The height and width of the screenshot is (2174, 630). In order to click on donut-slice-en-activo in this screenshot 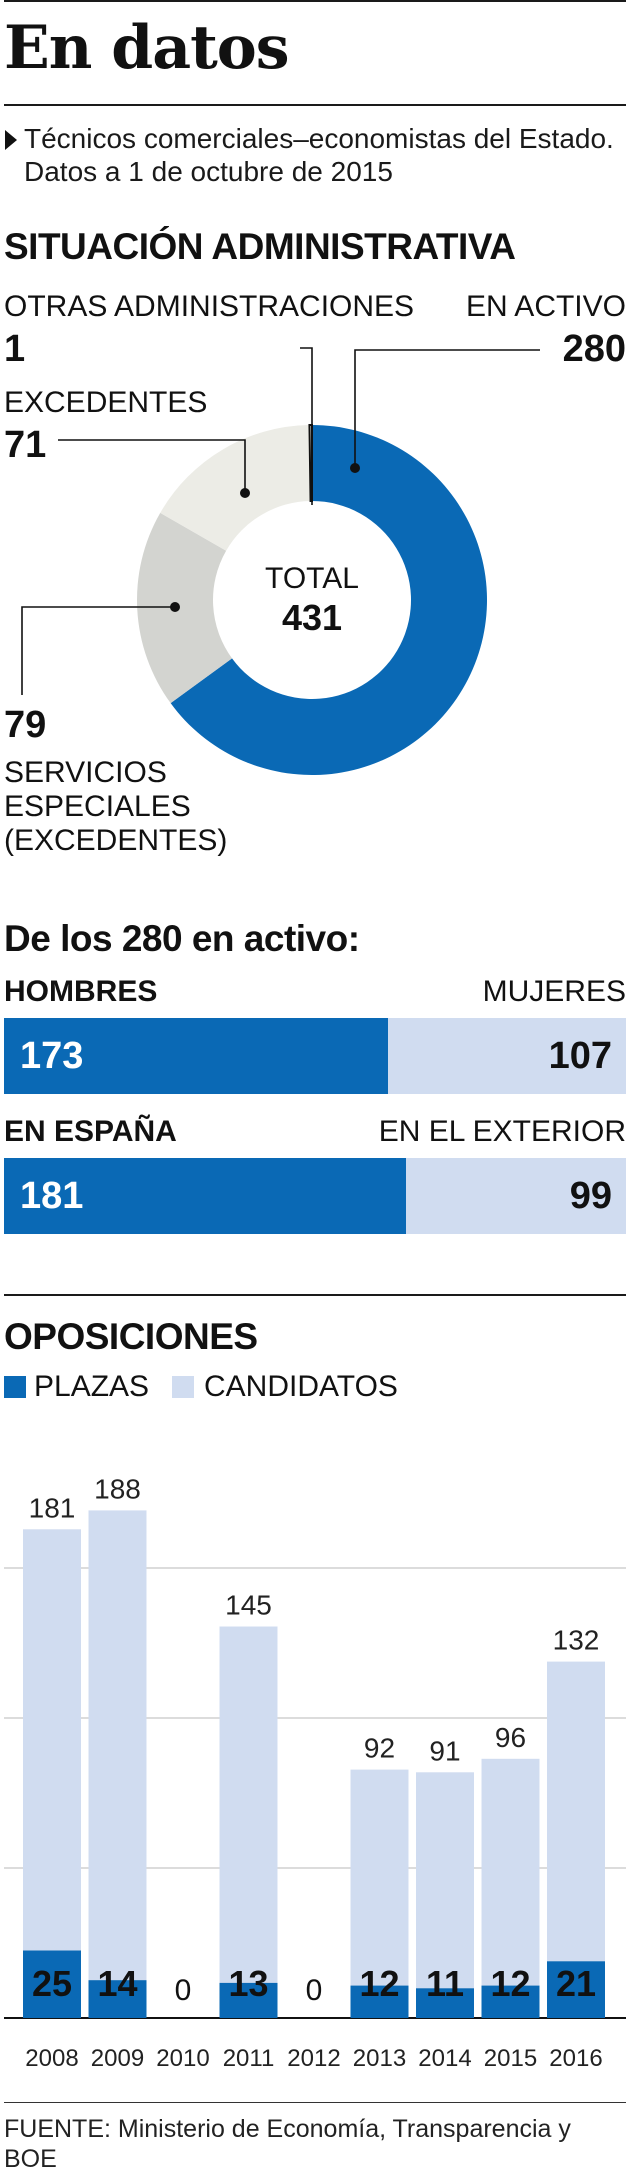, I will do `click(329, 600)`.